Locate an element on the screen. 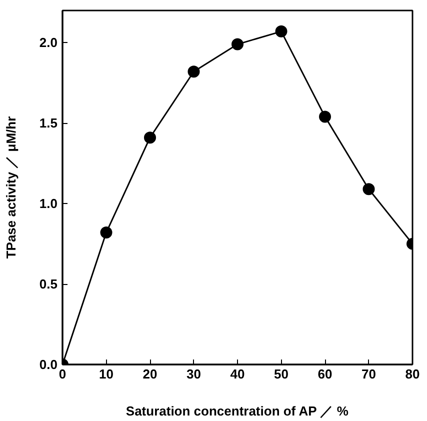 The height and width of the screenshot is (421, 427). x-axis-title: Saturation concentration of AP ／ % is located at coordinates (237, 411).